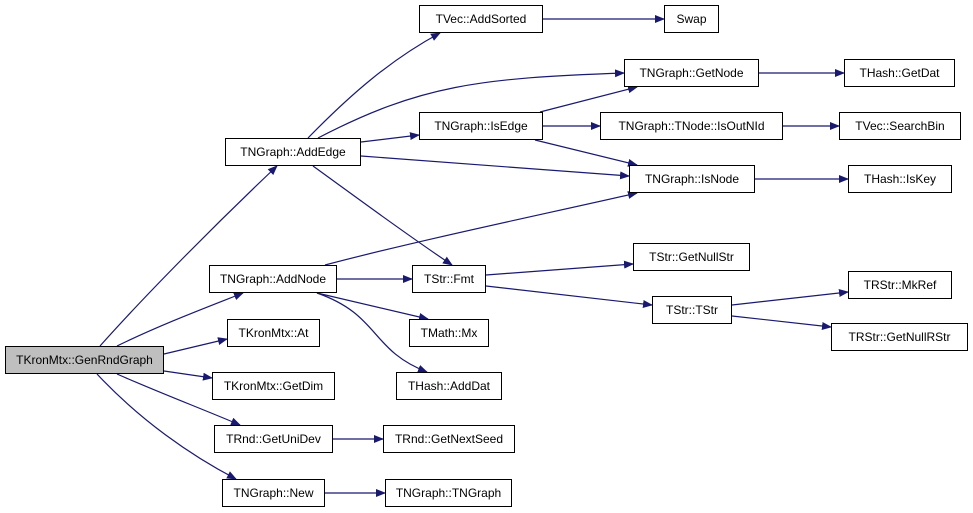  What do you see at coordinates (180, 319) in the screenshot?
I see `edge-genrndgraph-to-addnode` at bounding box center [180, 319].